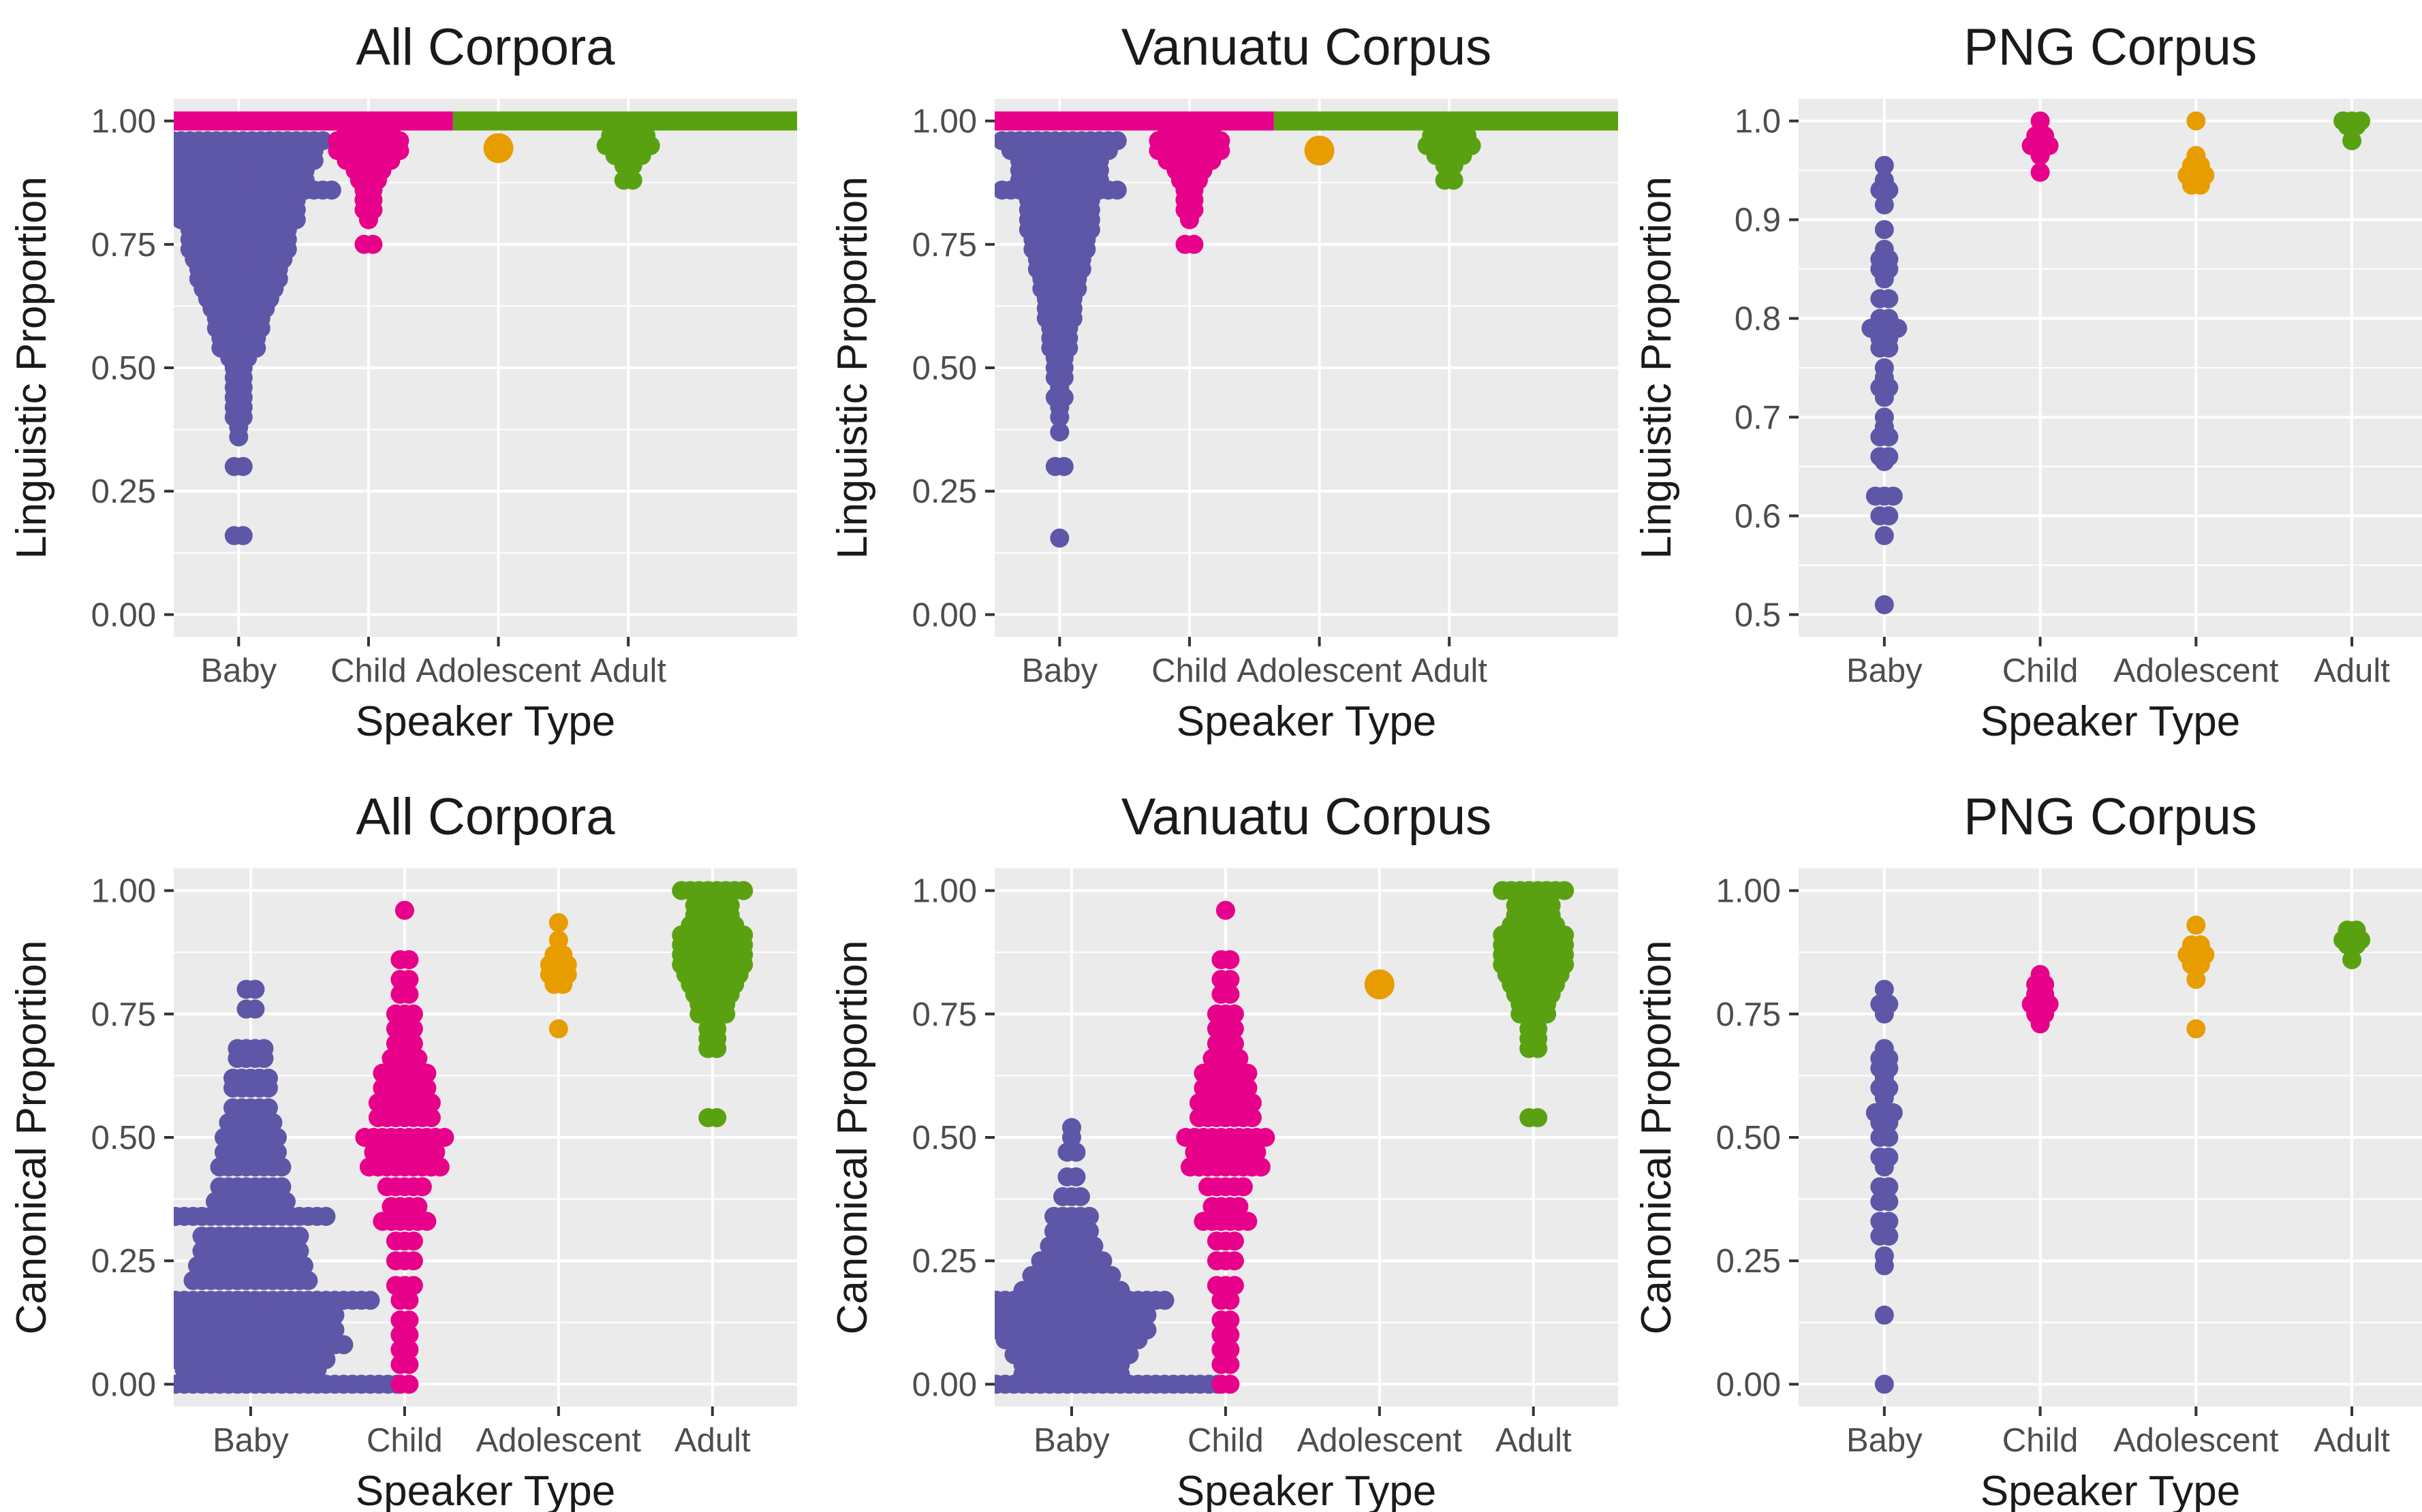 This screenshot has width=2422, height=1512. Describe the element at coordinates (485, 47) in the screenshot. I see `panel-title: All Corpora` at that location.